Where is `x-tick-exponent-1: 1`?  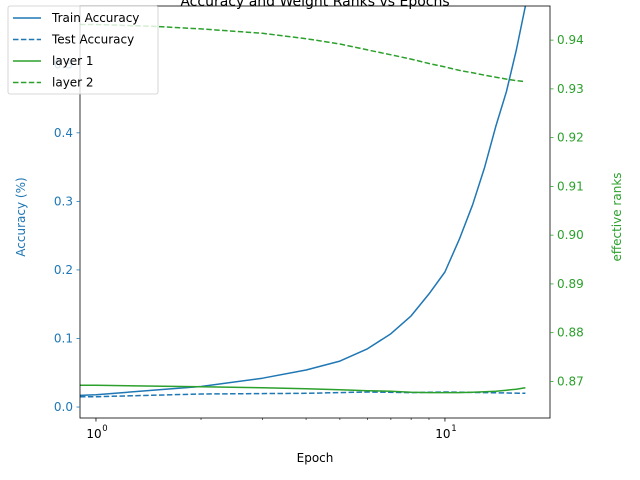
x-tick-exponent-1: 1 is located at coordinates (453, 429).